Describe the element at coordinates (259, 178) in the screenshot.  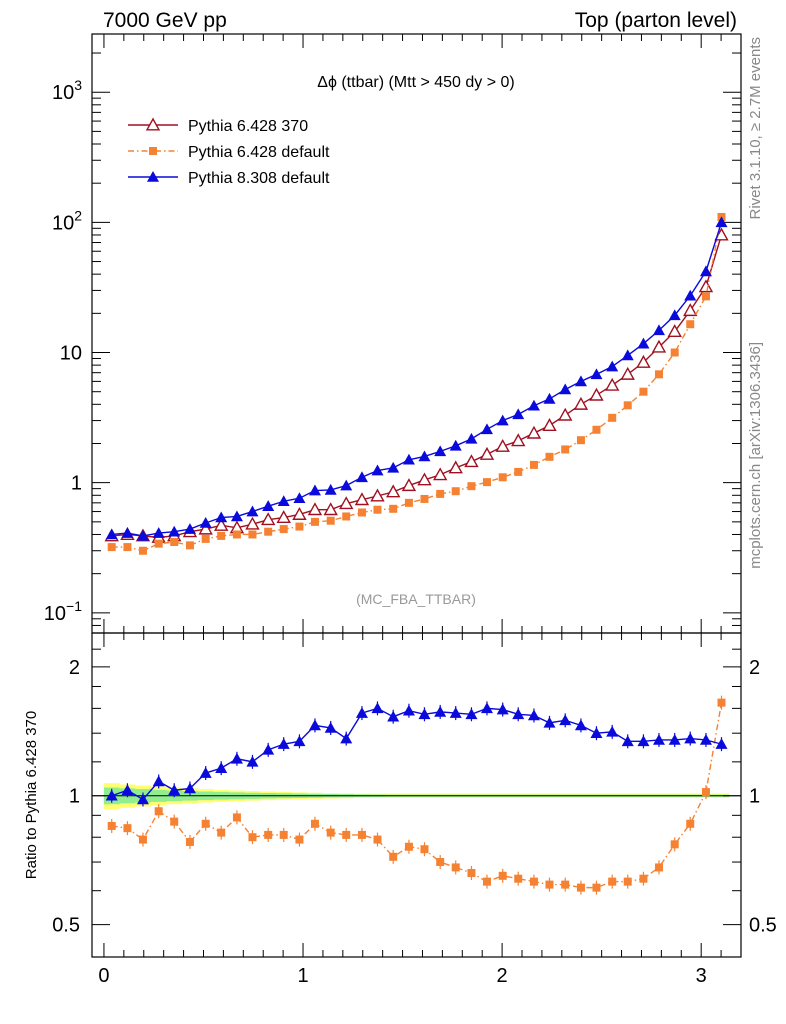
I see `legend-label: Pythia 8.308 default` at that location.